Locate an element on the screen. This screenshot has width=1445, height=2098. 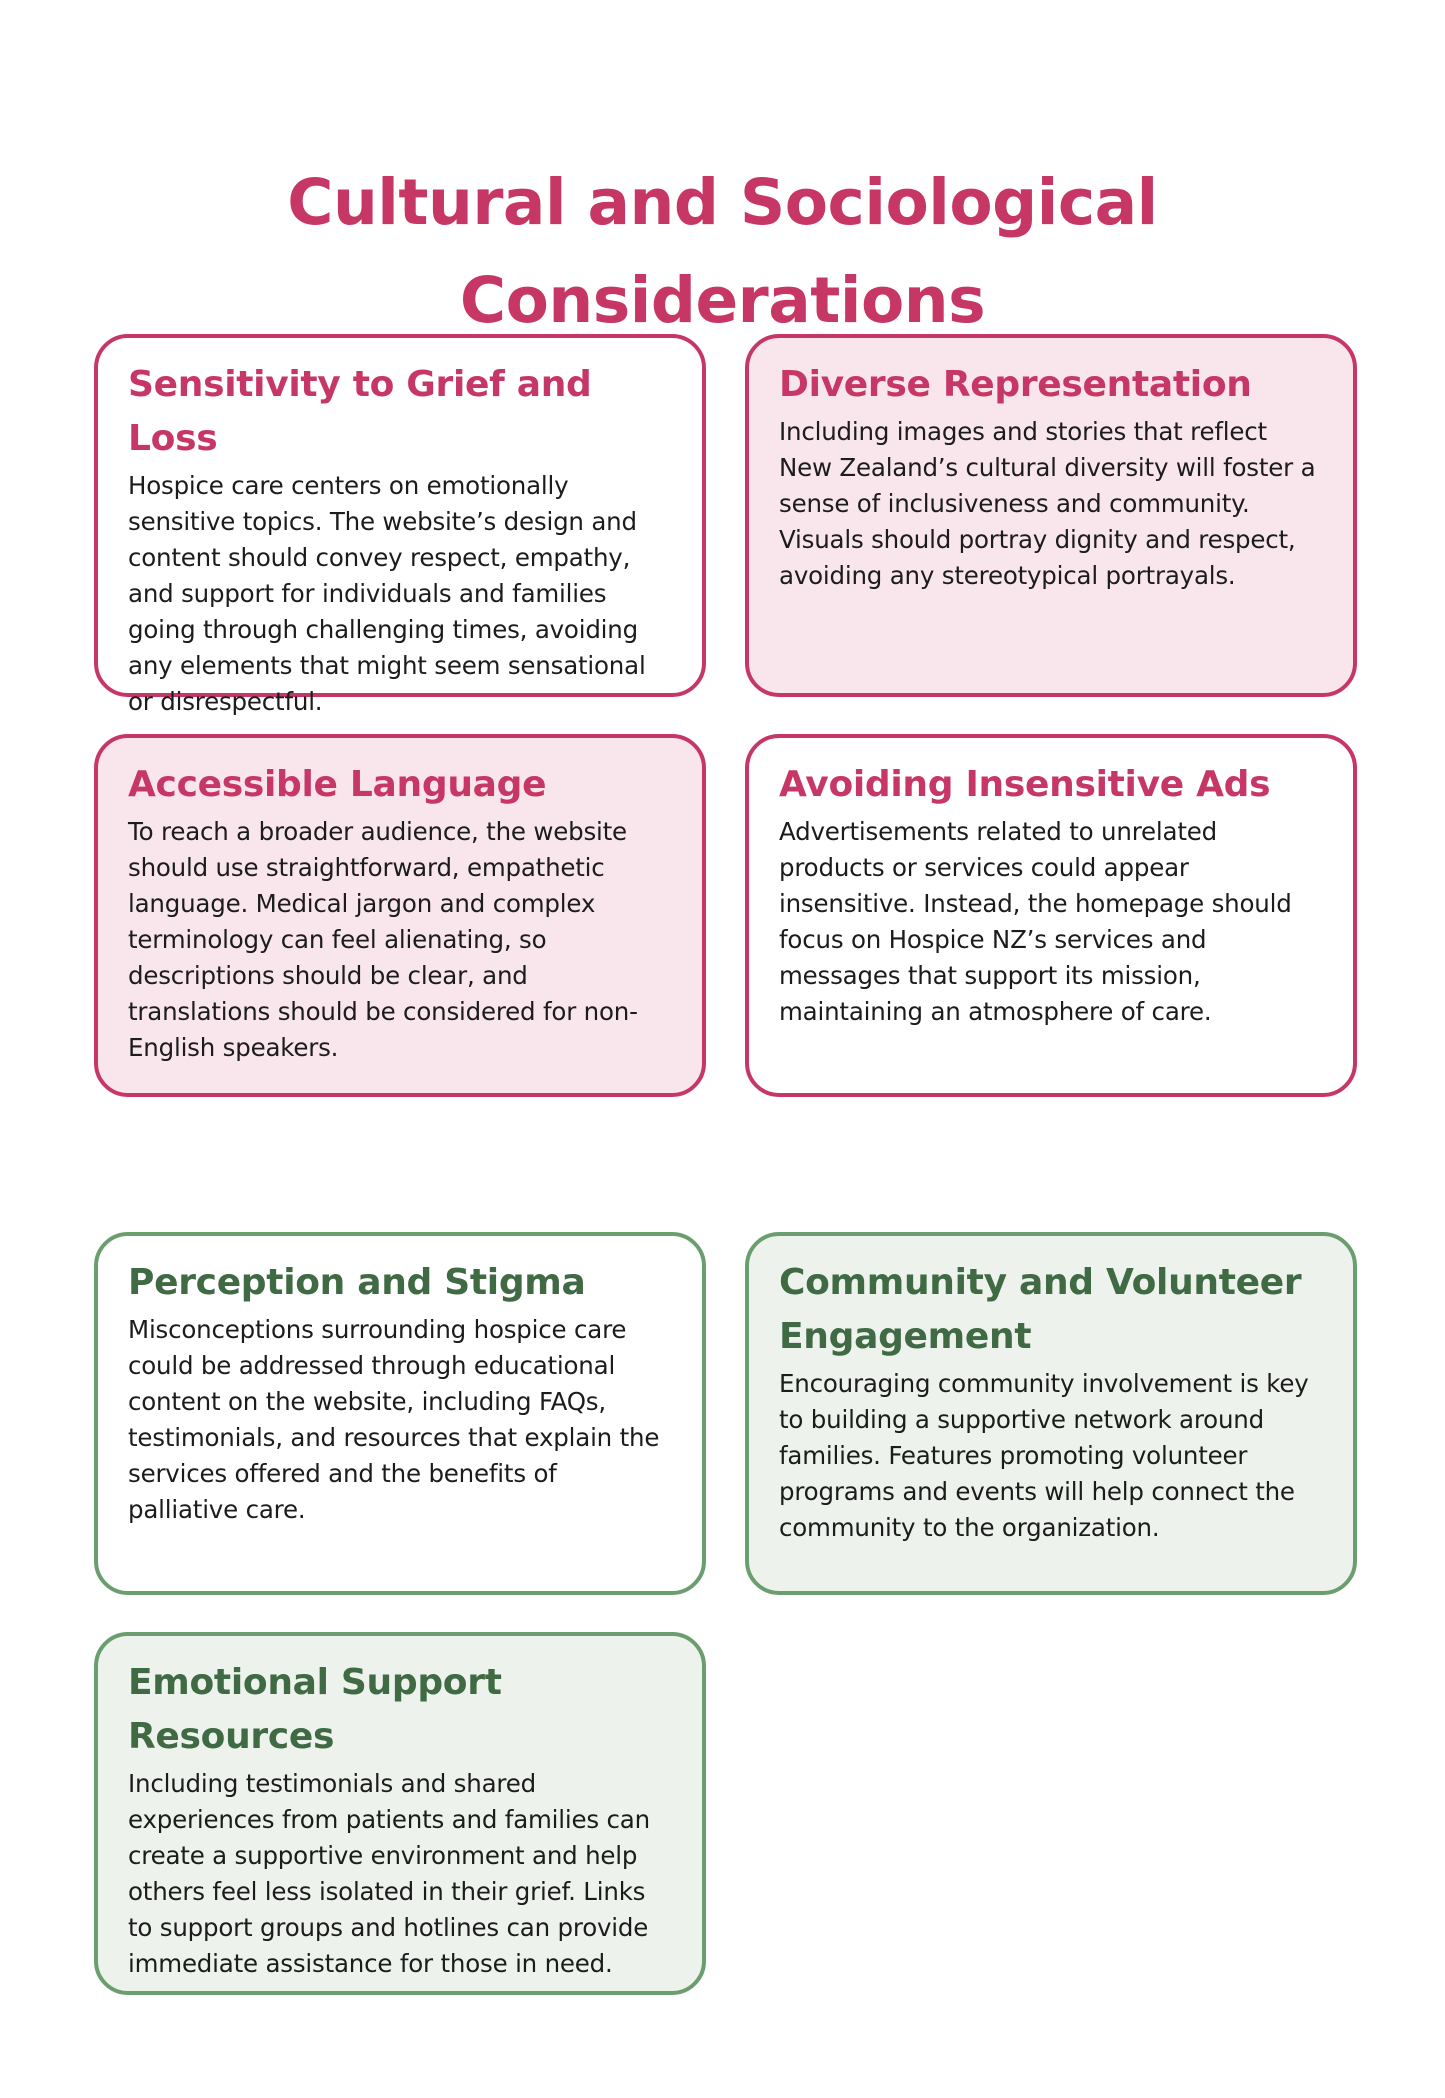
page-title-line-1: Cultural and Sociological is located at coordinates (722, 203).